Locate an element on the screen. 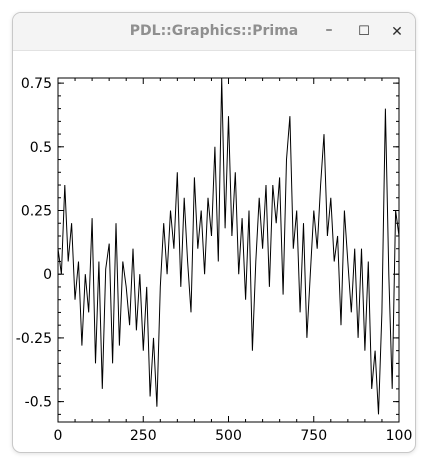  title-bar: PDL::Graphics::Prima – ☐ ✕ is located at coordinates (214, 32).